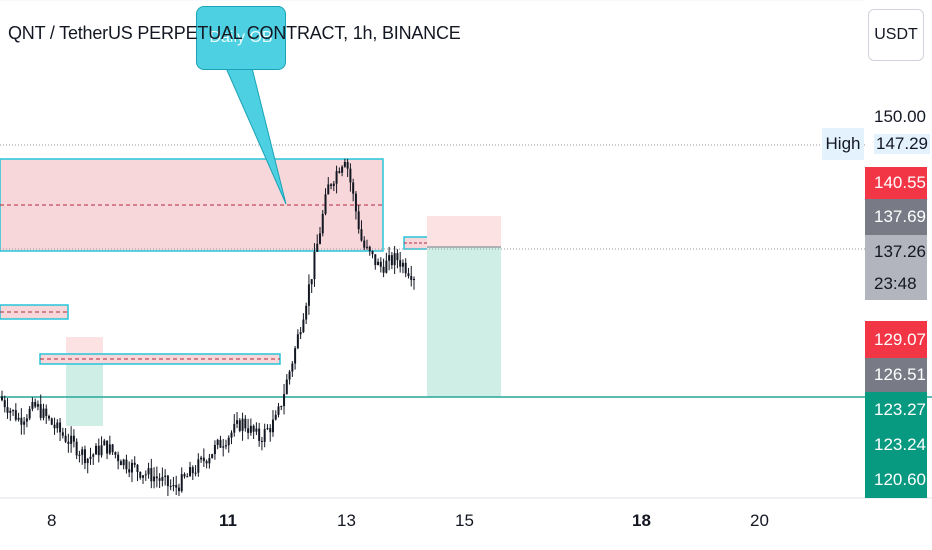 Image resolution: width=932 pixels, height=550 pixels. I want to click on time-tick-20: 20, so click(759, 520).